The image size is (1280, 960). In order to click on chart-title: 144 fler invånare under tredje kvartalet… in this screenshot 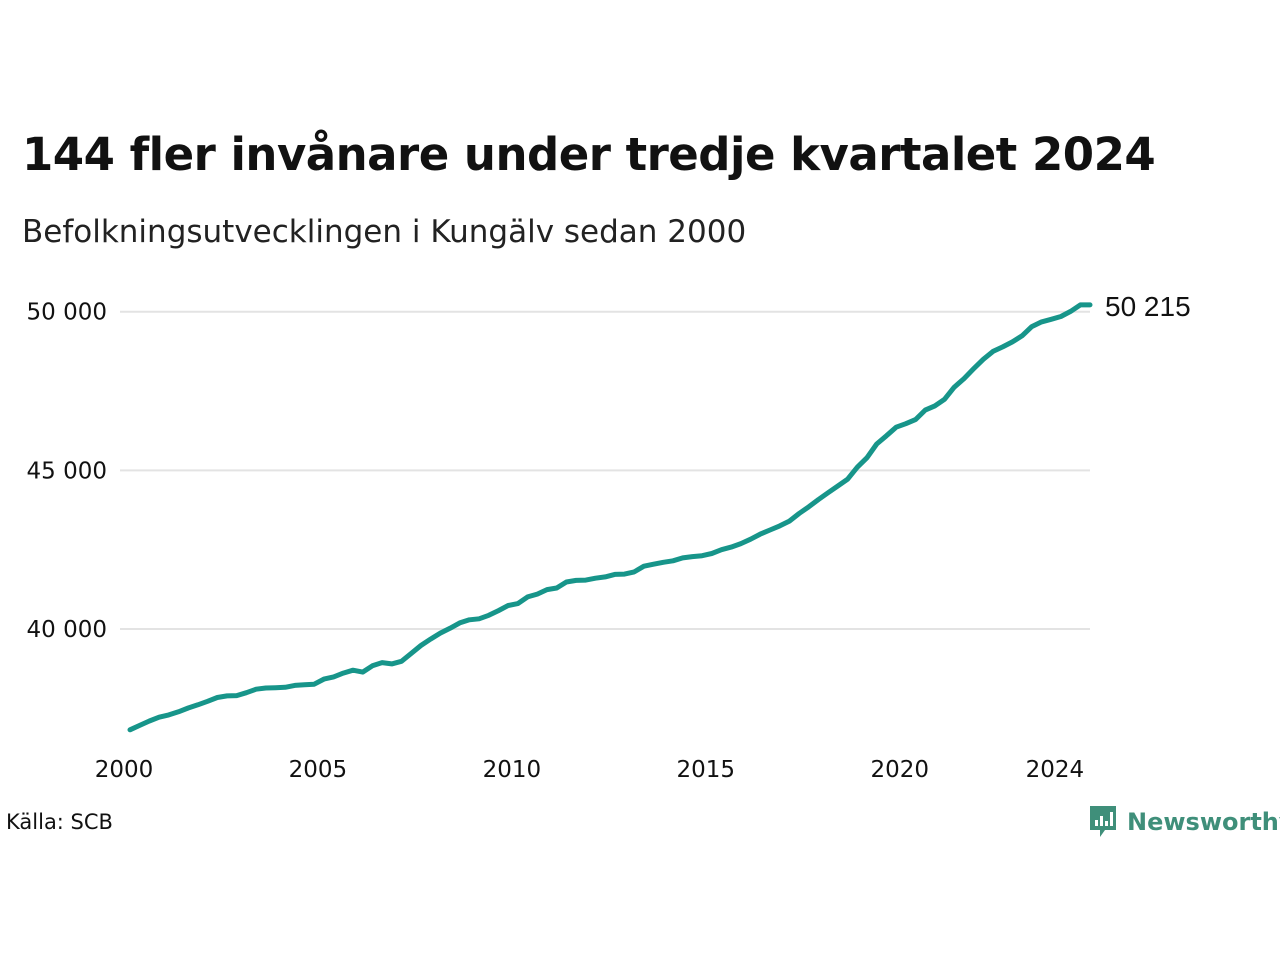, I will do `click(589, 154)`.